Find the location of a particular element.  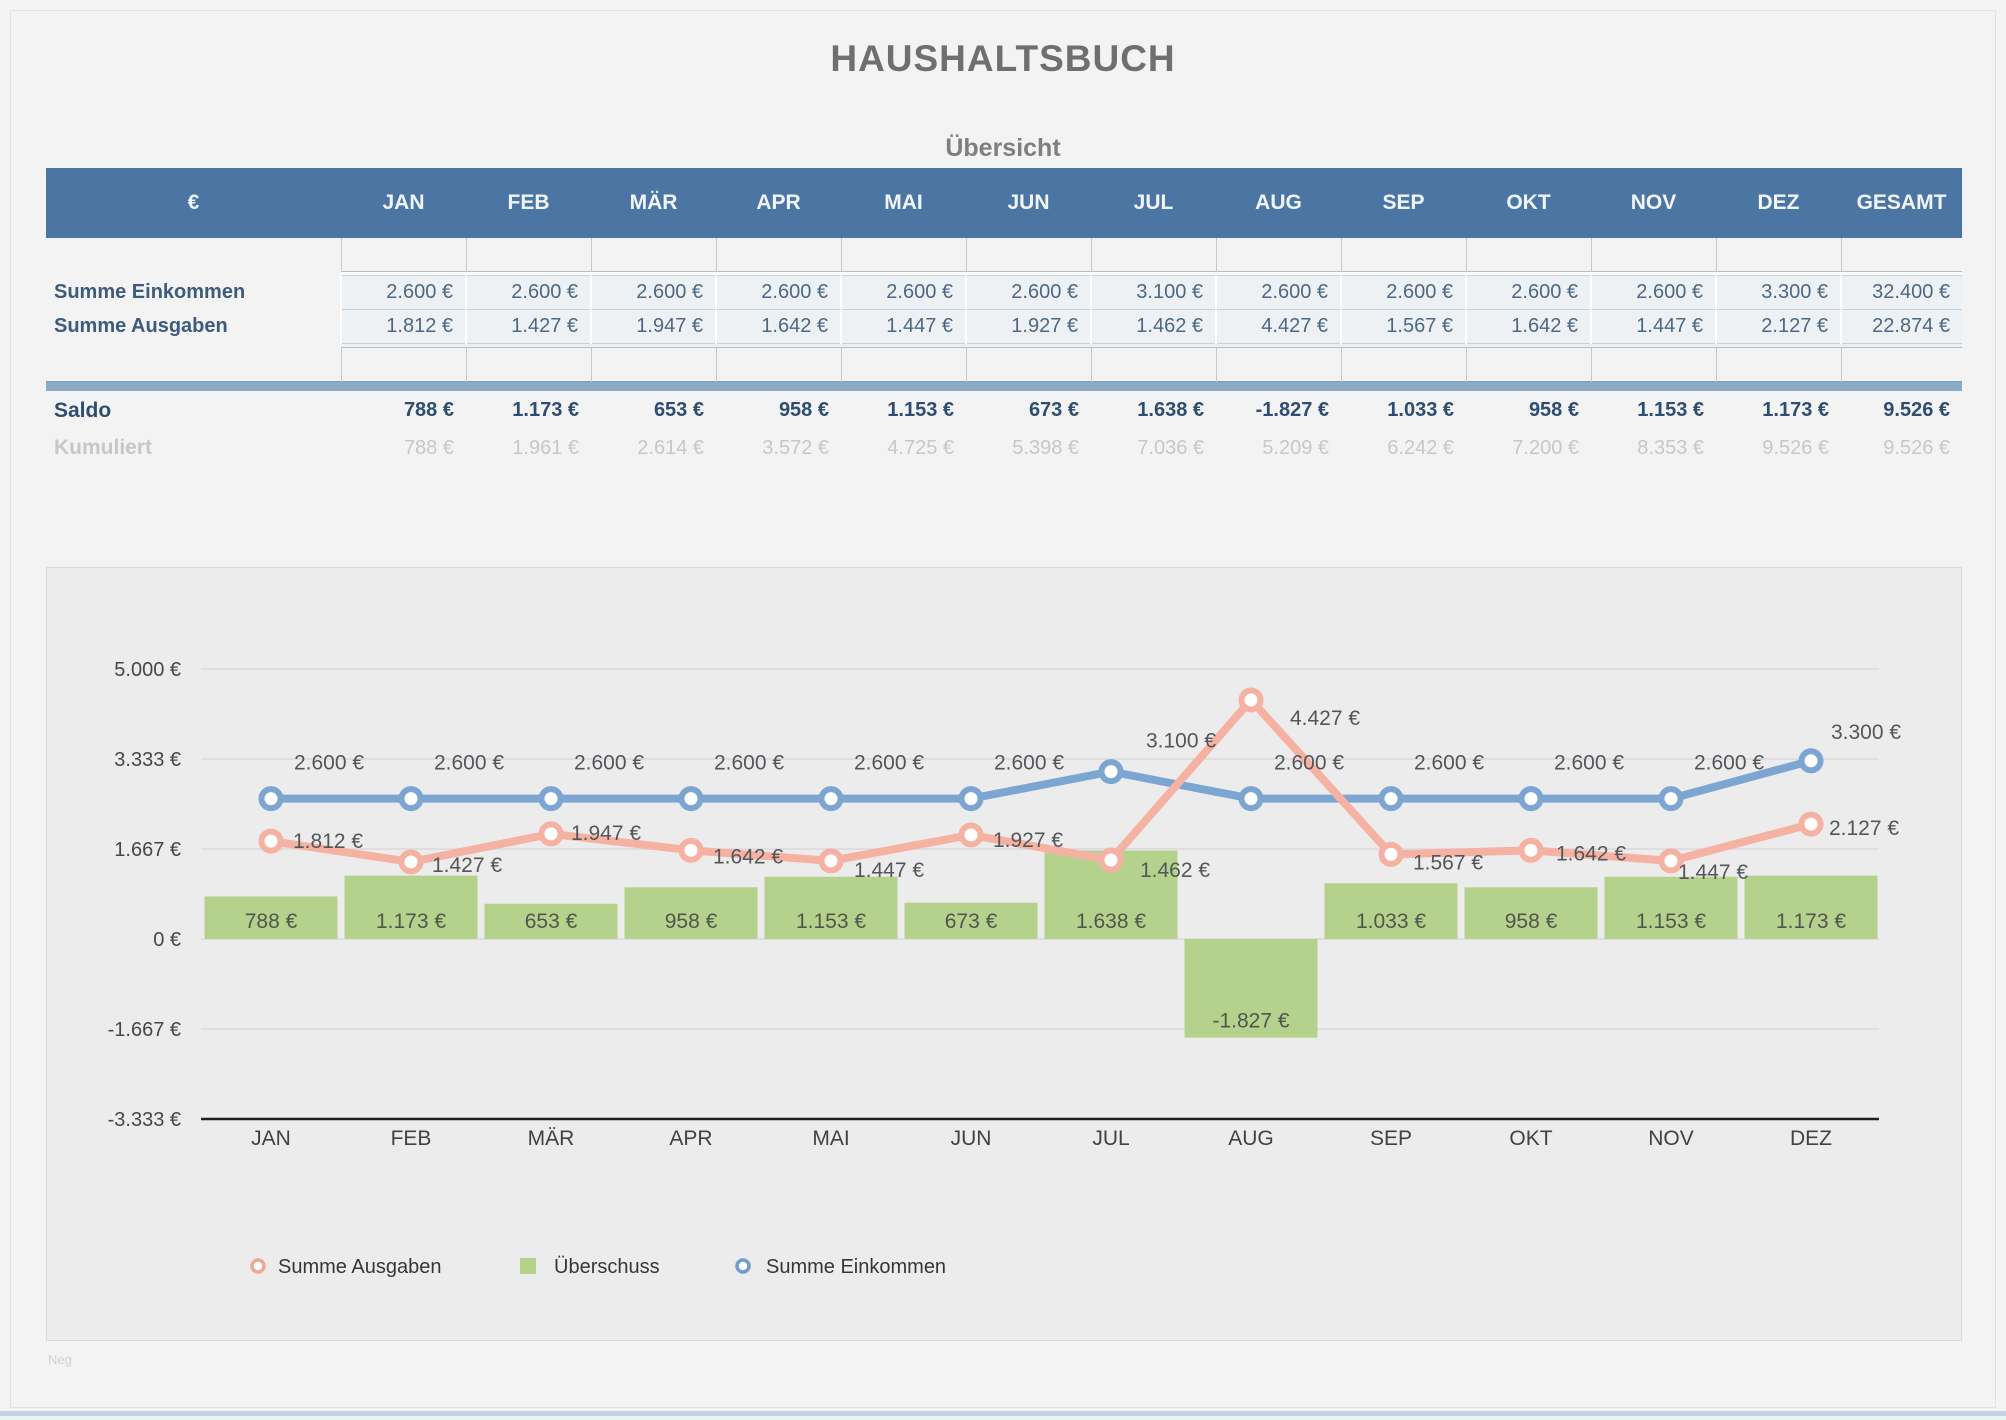

table-cell-einkommen-jan: 2.600 € is located at coordinates (403, 292).